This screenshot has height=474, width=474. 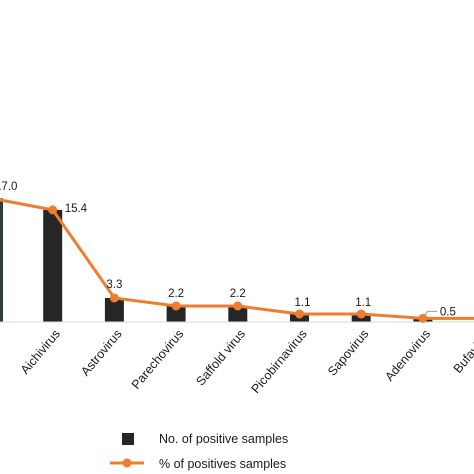 What do you see at coordinates (8, 187) in the screenshot?
I see `data-label: 17.0` at bounding box center [8, 187].